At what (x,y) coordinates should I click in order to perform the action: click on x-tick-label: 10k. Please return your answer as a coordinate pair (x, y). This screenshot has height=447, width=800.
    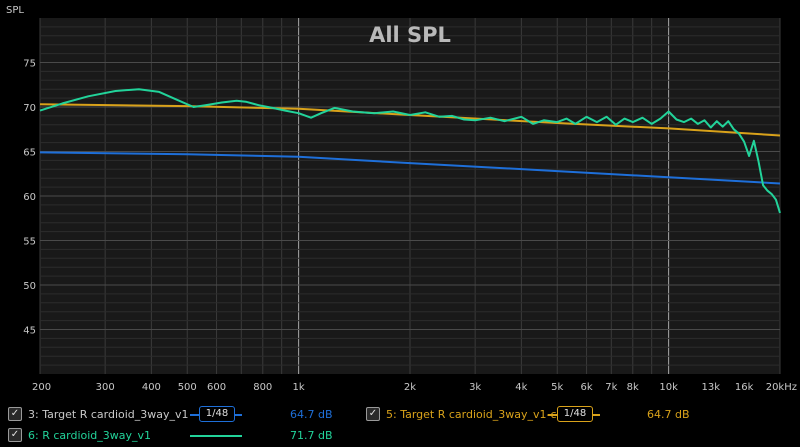
    Looking at the image, I should click on (668, 387).